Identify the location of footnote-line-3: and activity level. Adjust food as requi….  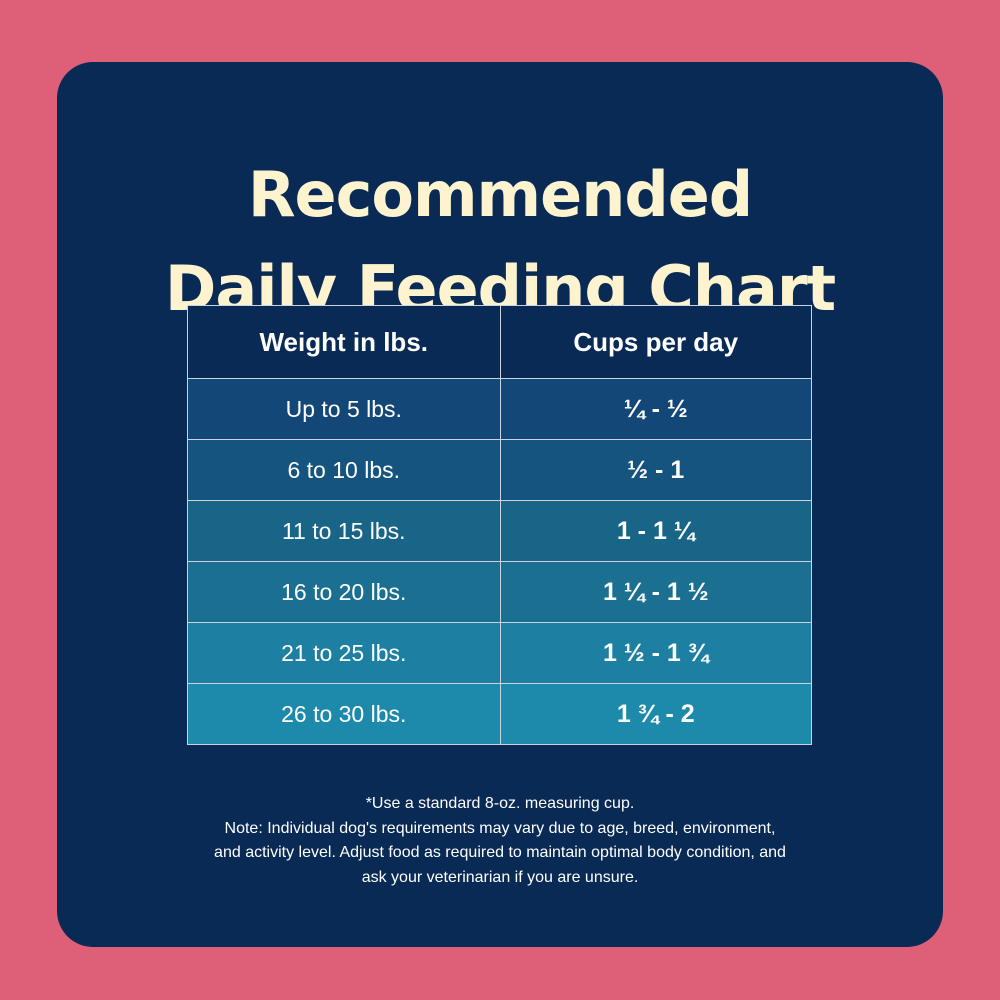
(500, 852).